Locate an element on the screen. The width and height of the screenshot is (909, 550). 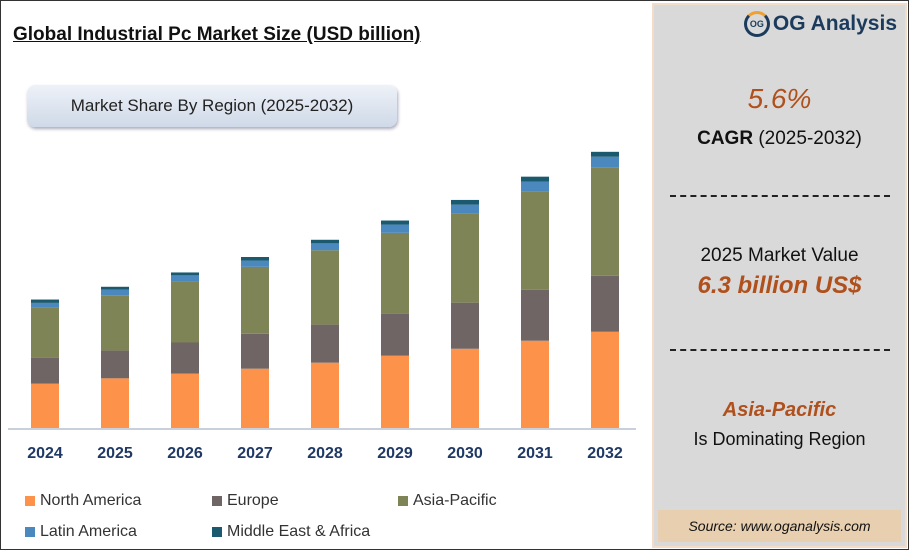
cagr-text: CAGR is located at coordinates (725, 138).